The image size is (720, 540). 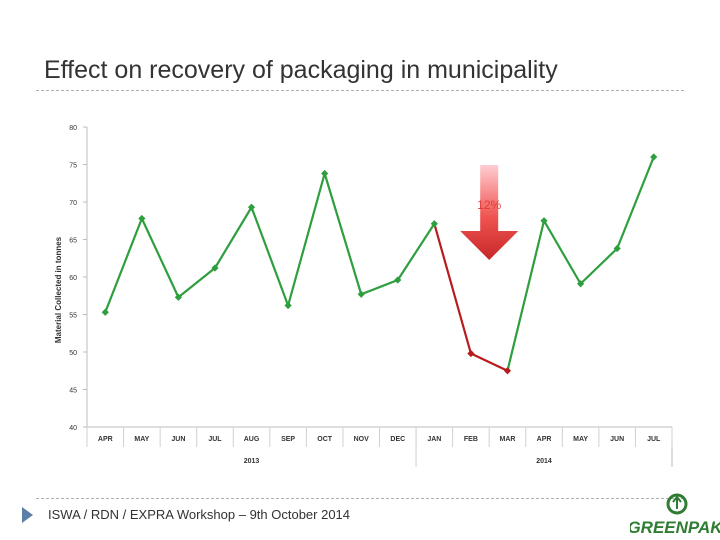 What do you see at coordinates (675, 527) in the screenshot?
I see `logo-wordmark: GREENPAK` at bounding box center [675, 527].